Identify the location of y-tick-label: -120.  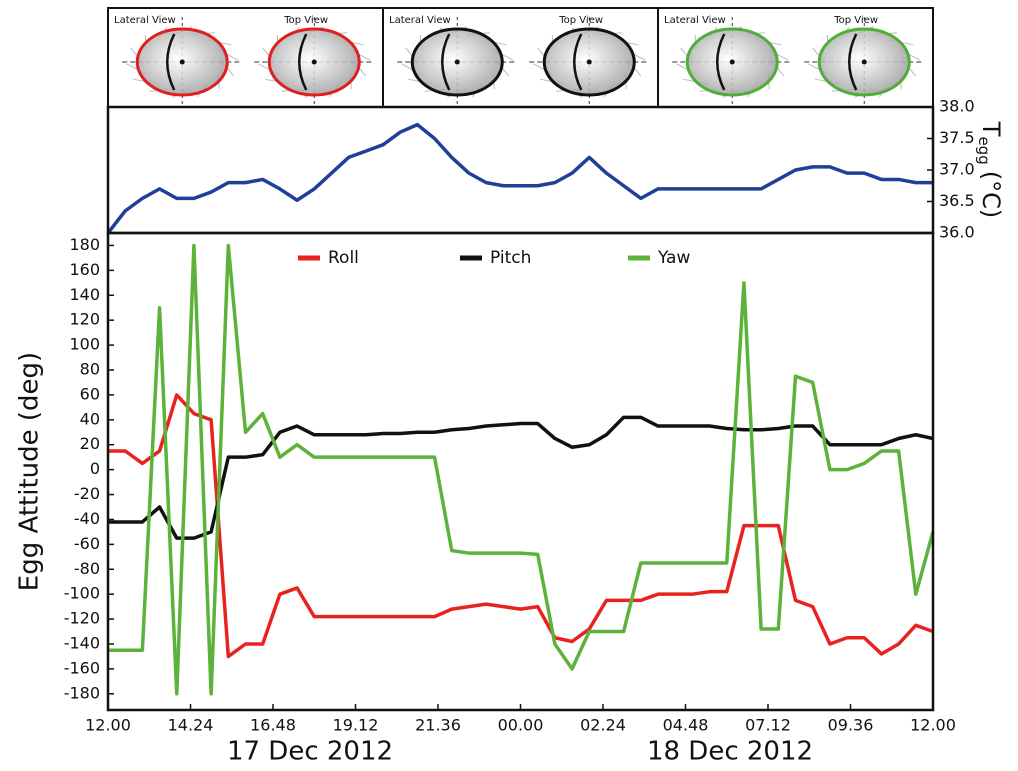
(82, 618).